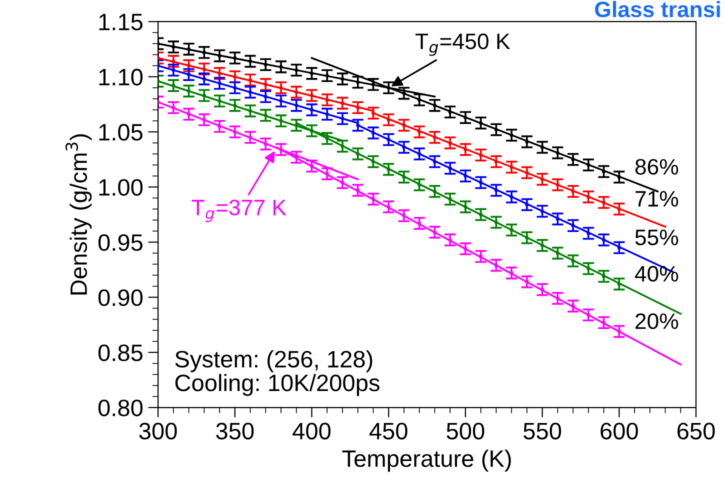  Describe the element at coordinates (426, 461) in the screenshot. I see `x-axis-title: Temperature (K)` at that location.